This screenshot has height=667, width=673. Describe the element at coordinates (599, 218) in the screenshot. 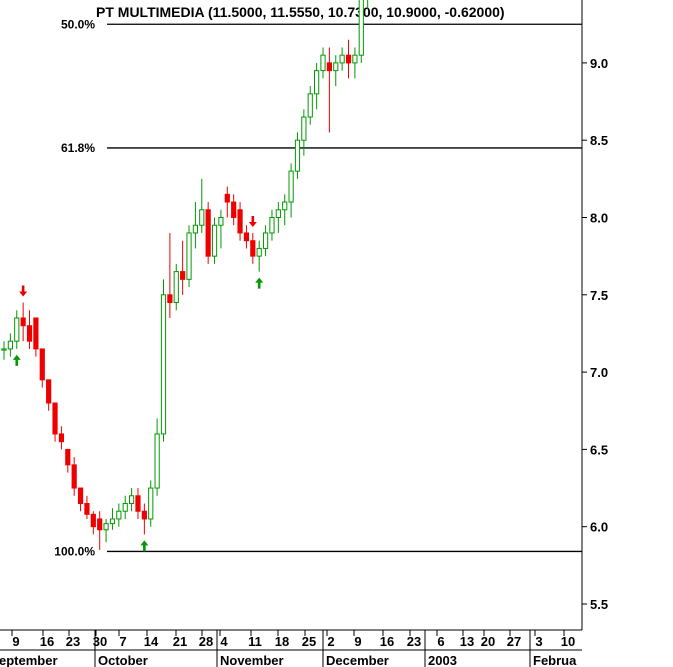

I see `price-tick-label: 8.0` at that location.